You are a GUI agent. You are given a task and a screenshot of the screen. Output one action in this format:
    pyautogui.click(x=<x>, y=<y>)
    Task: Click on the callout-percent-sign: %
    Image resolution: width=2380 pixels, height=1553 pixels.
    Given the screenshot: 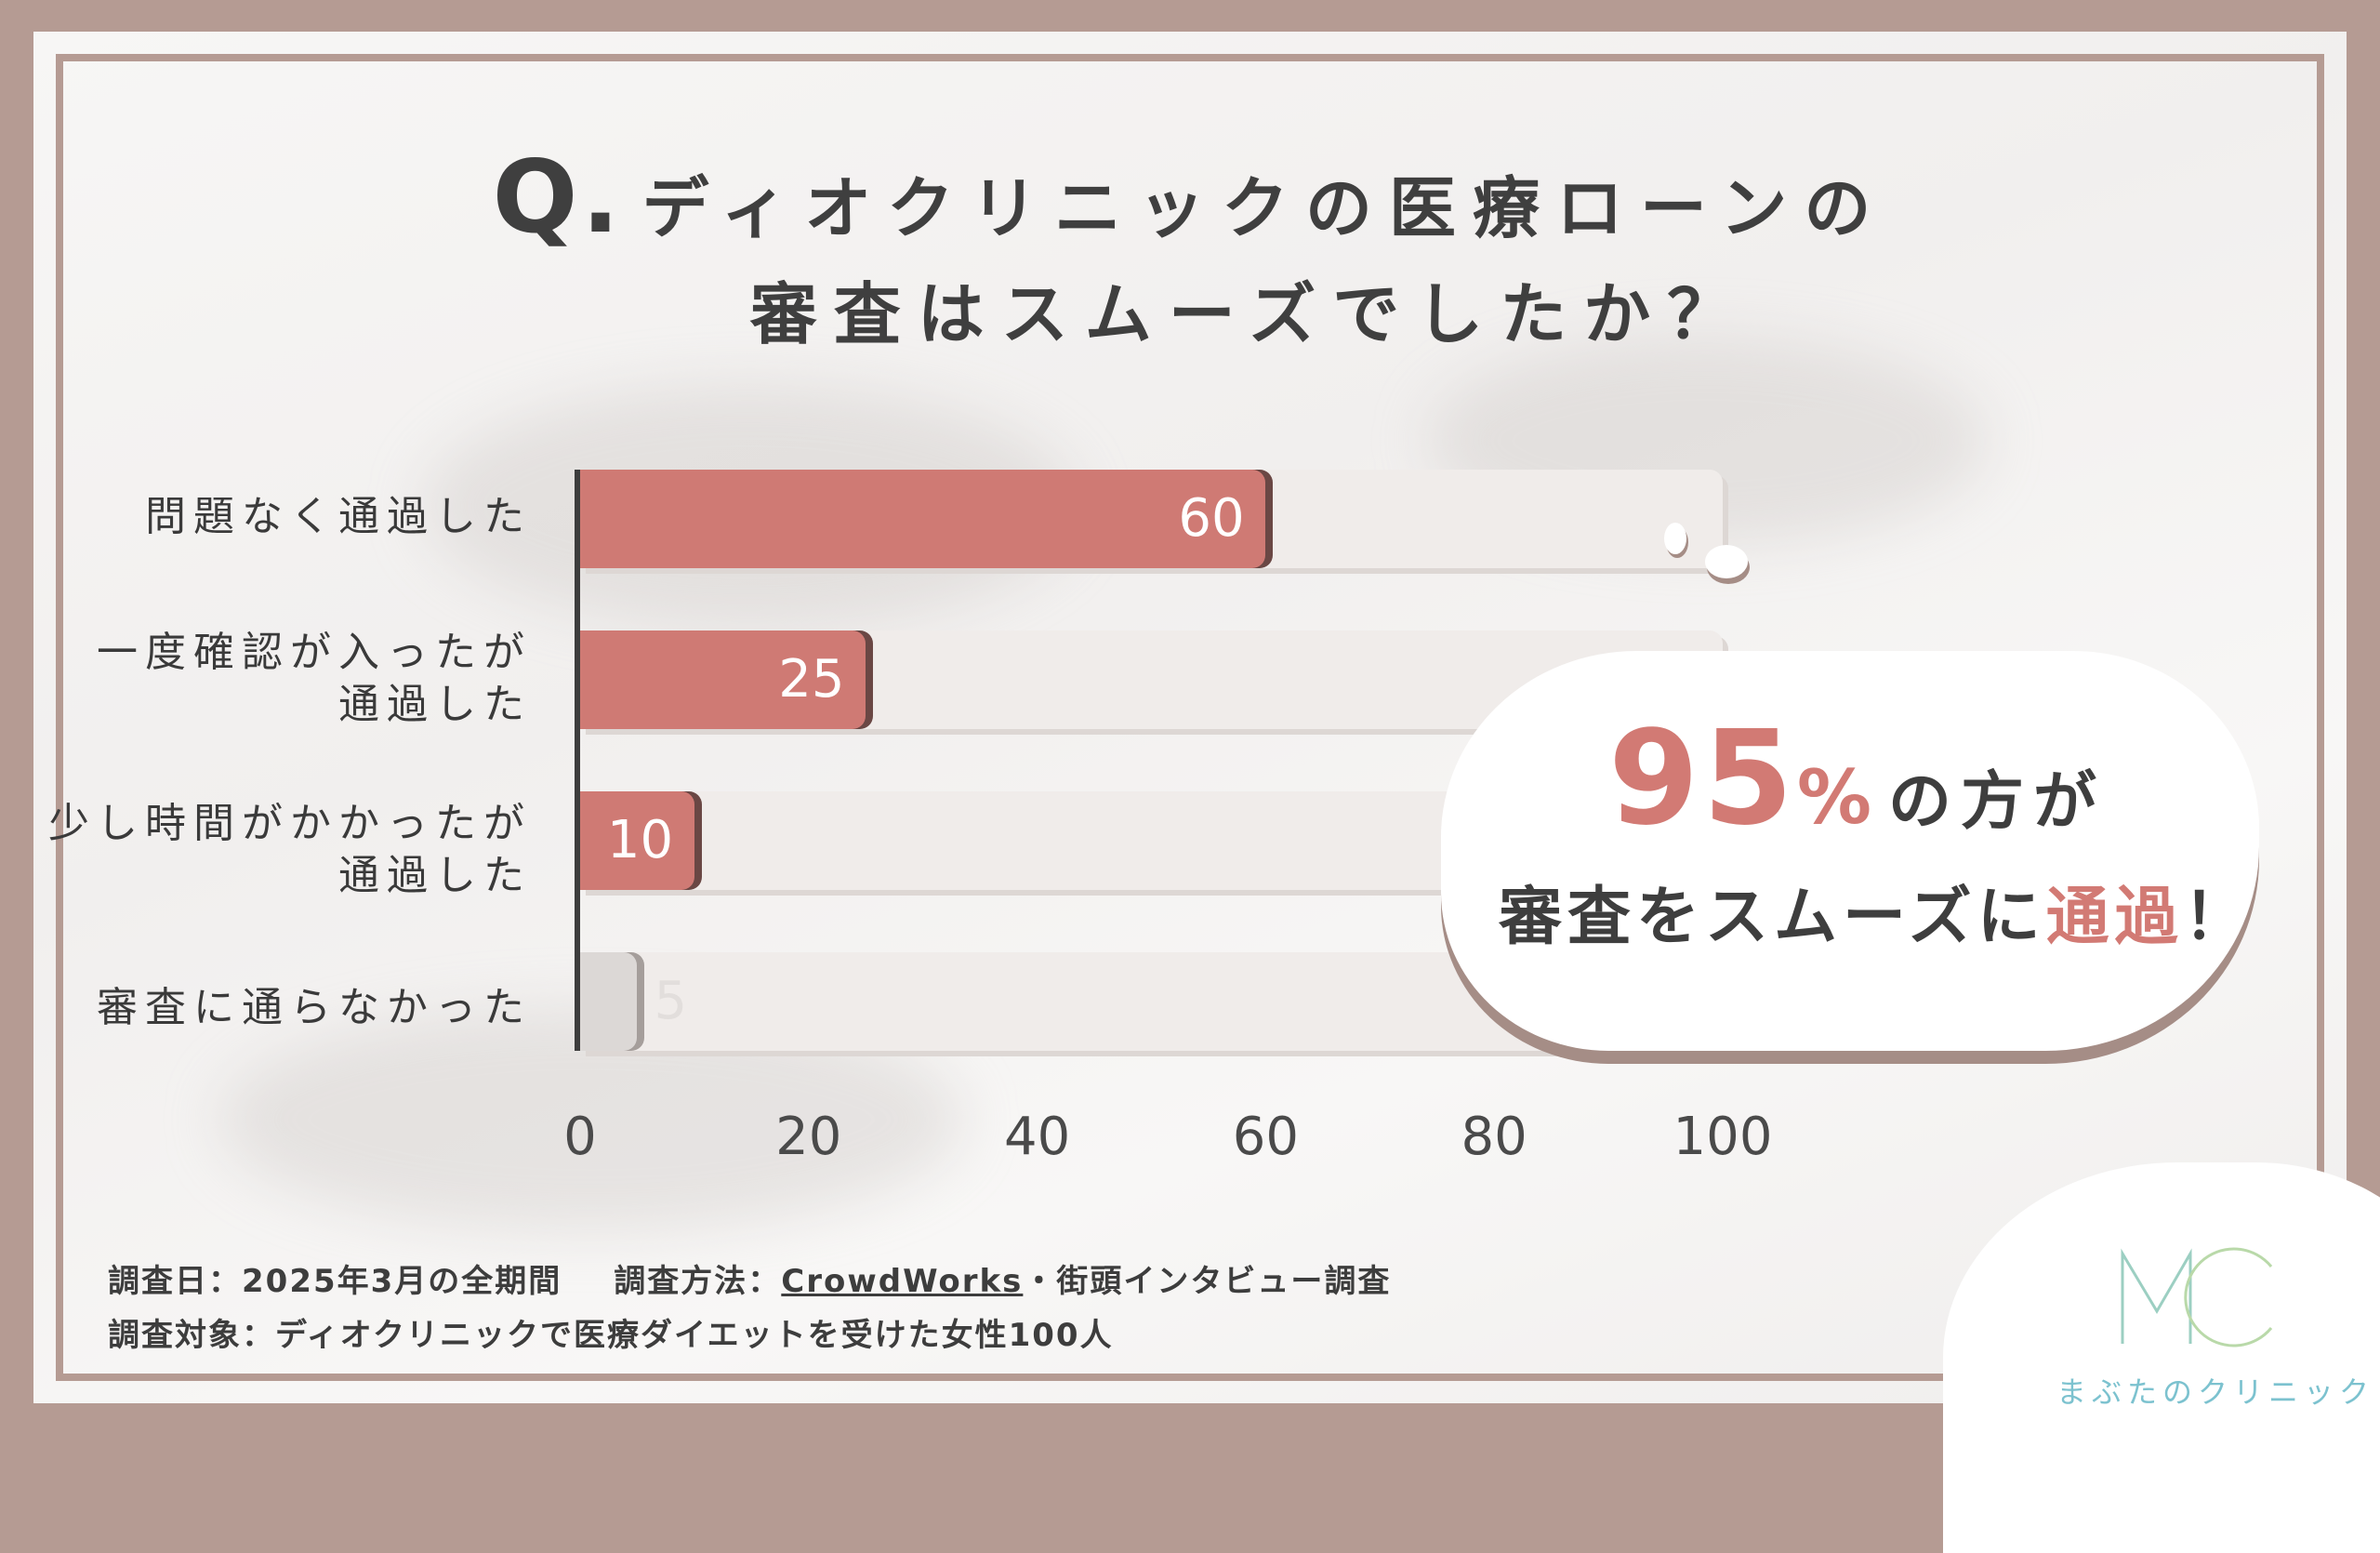 What is the action you would take?
    pyautogui.click(x=1833, y=797)
    